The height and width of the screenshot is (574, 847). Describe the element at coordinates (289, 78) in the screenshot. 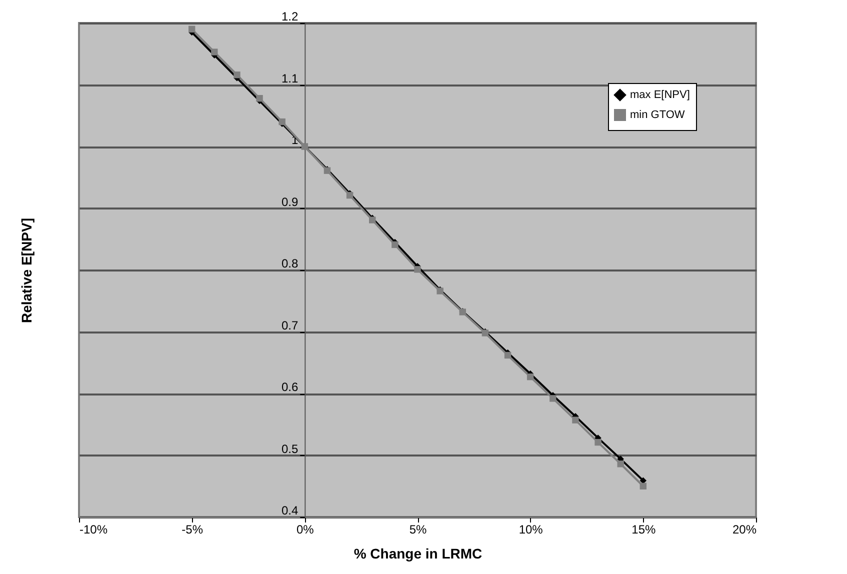

I see `y-tick-label: 1.1` at that location.